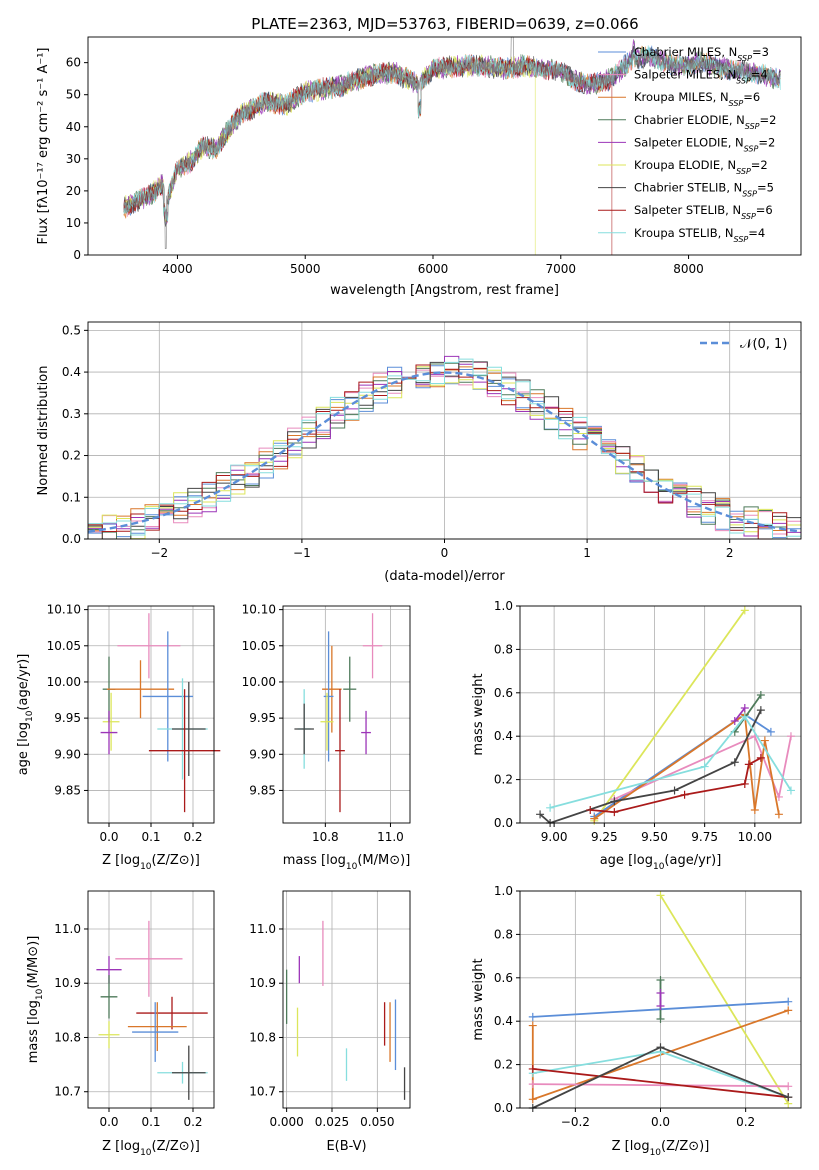 Image resolution: width=819 pixels, height=1170 pixels. I want to click on weight-vs-metallicity-panel-y-axis-label: mass weight, so click(478, 999).